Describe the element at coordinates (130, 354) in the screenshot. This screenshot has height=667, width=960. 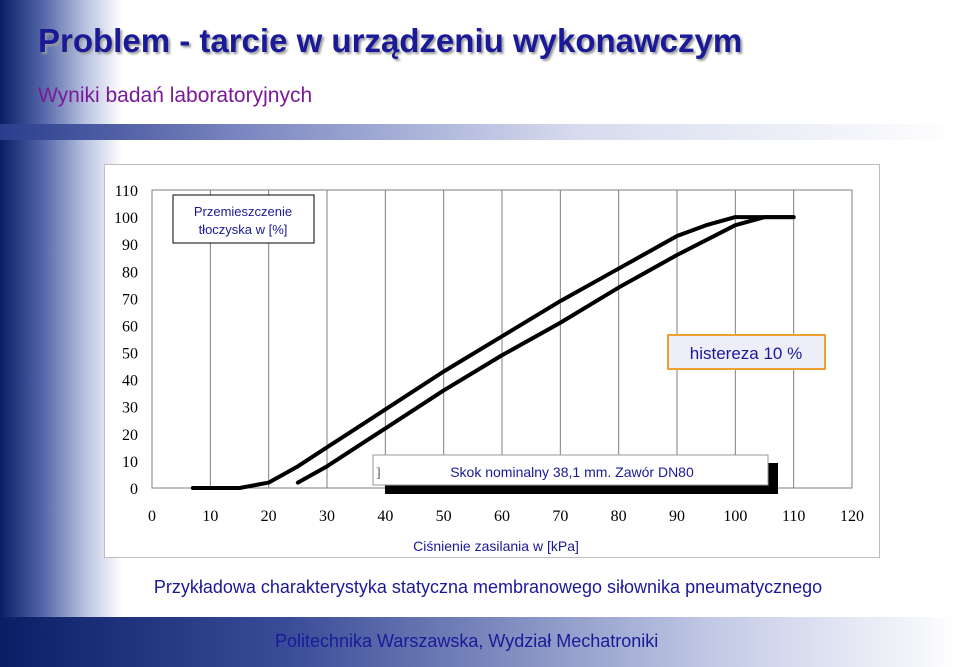
I see `y-tick-label: 50` at that location.